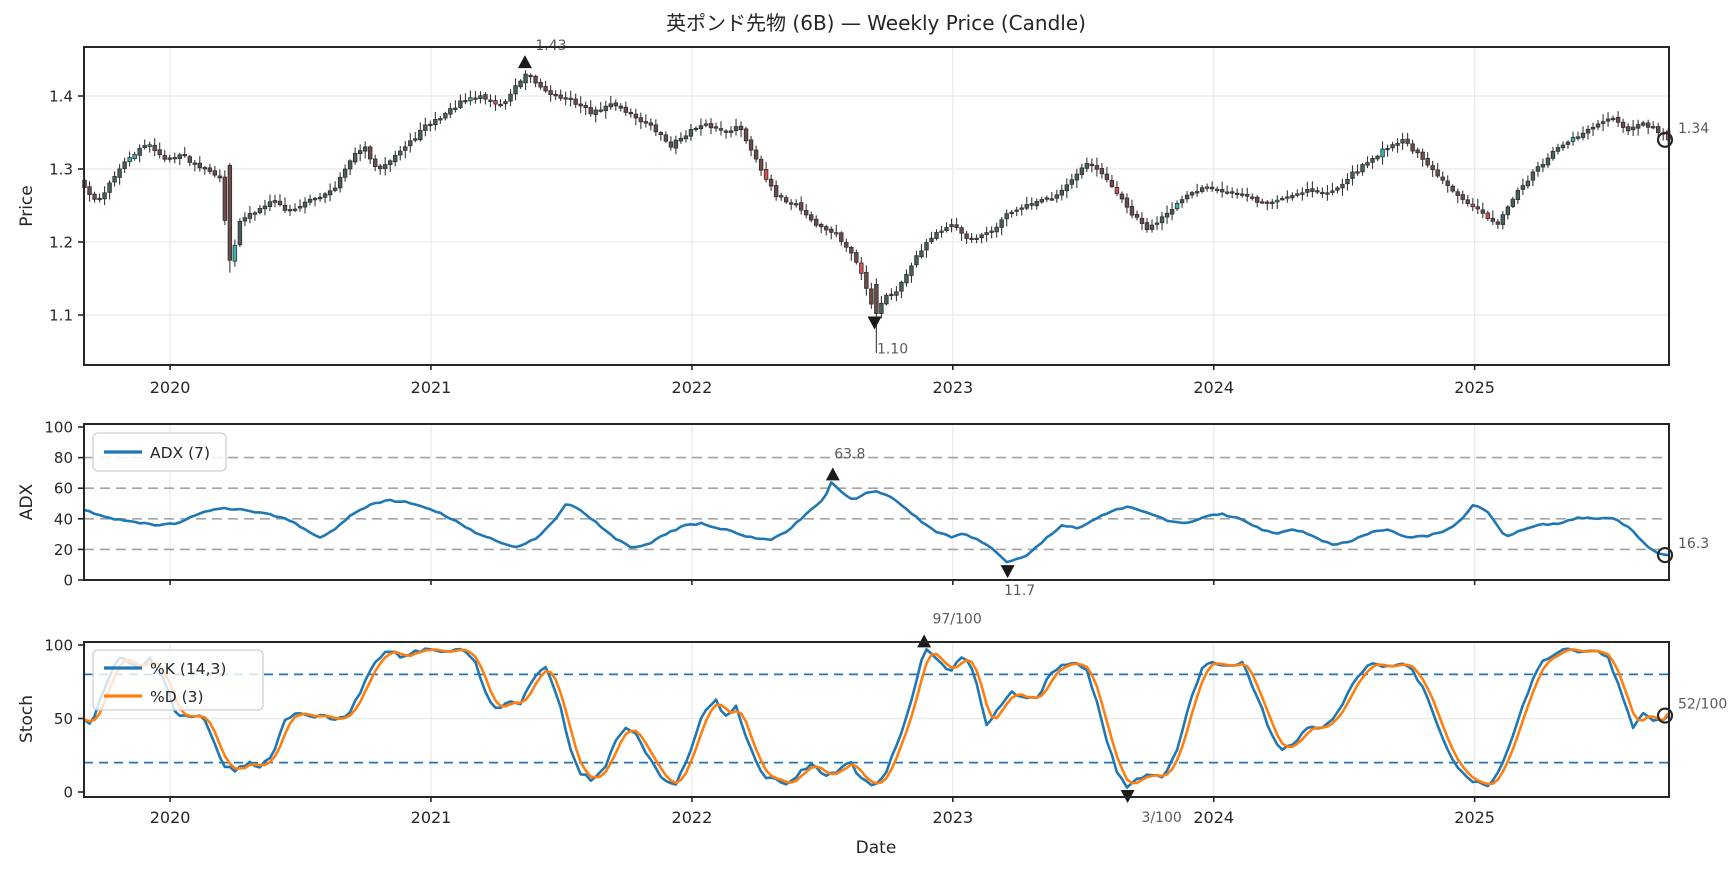  I want to click on trough-annotation-label: 11.7, so click(1019, 591).